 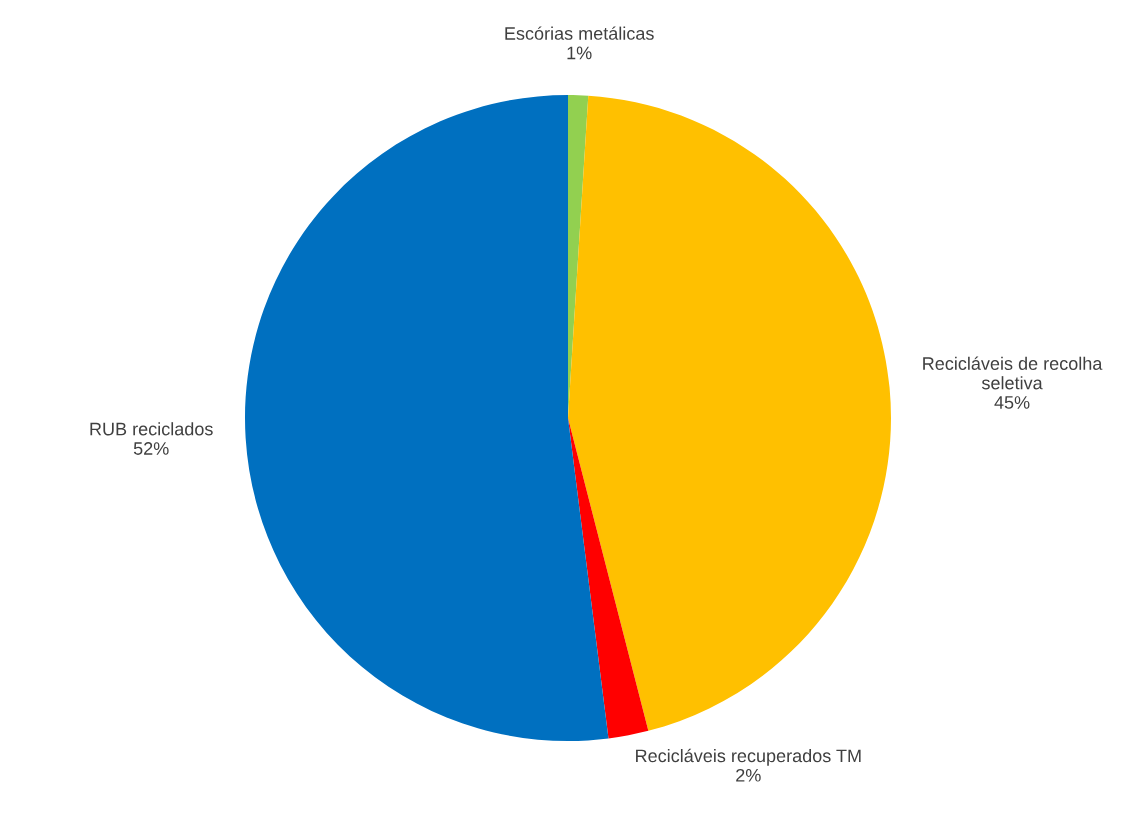 What do you see at coordinates (1013, 373) in the screenshot?
I see `slice-label: Recicláveis de recolha seletiva` at bounding box center [1013, 373].